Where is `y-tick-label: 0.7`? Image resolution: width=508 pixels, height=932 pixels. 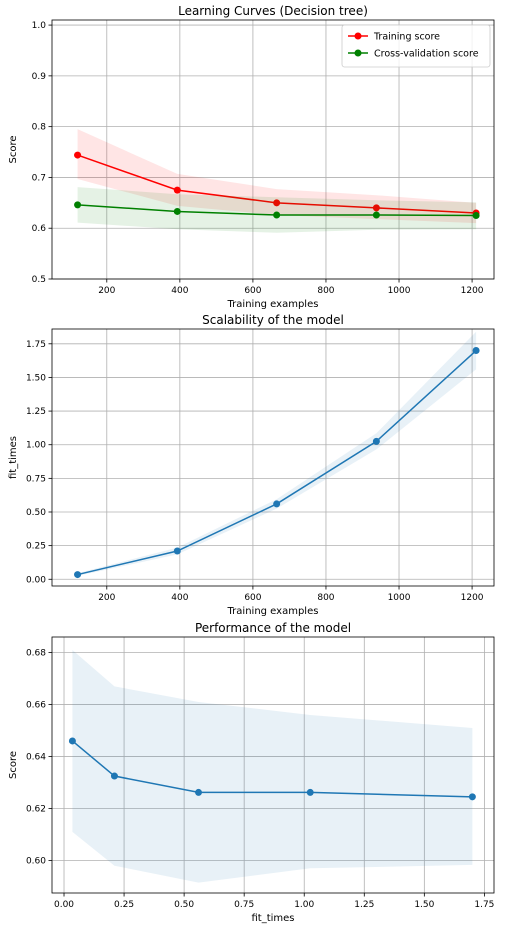 y-tick-label: 0.7 is located at coordinates (39, 178).